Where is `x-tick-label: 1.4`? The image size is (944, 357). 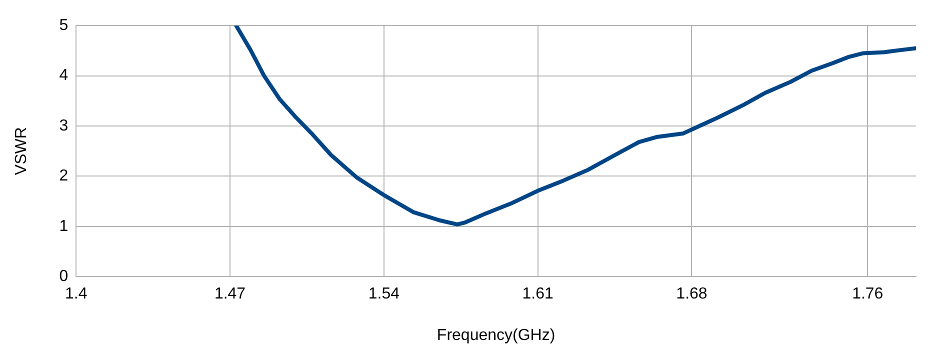
x-tick-label: 1.4 is located at coordinates (76, 294).